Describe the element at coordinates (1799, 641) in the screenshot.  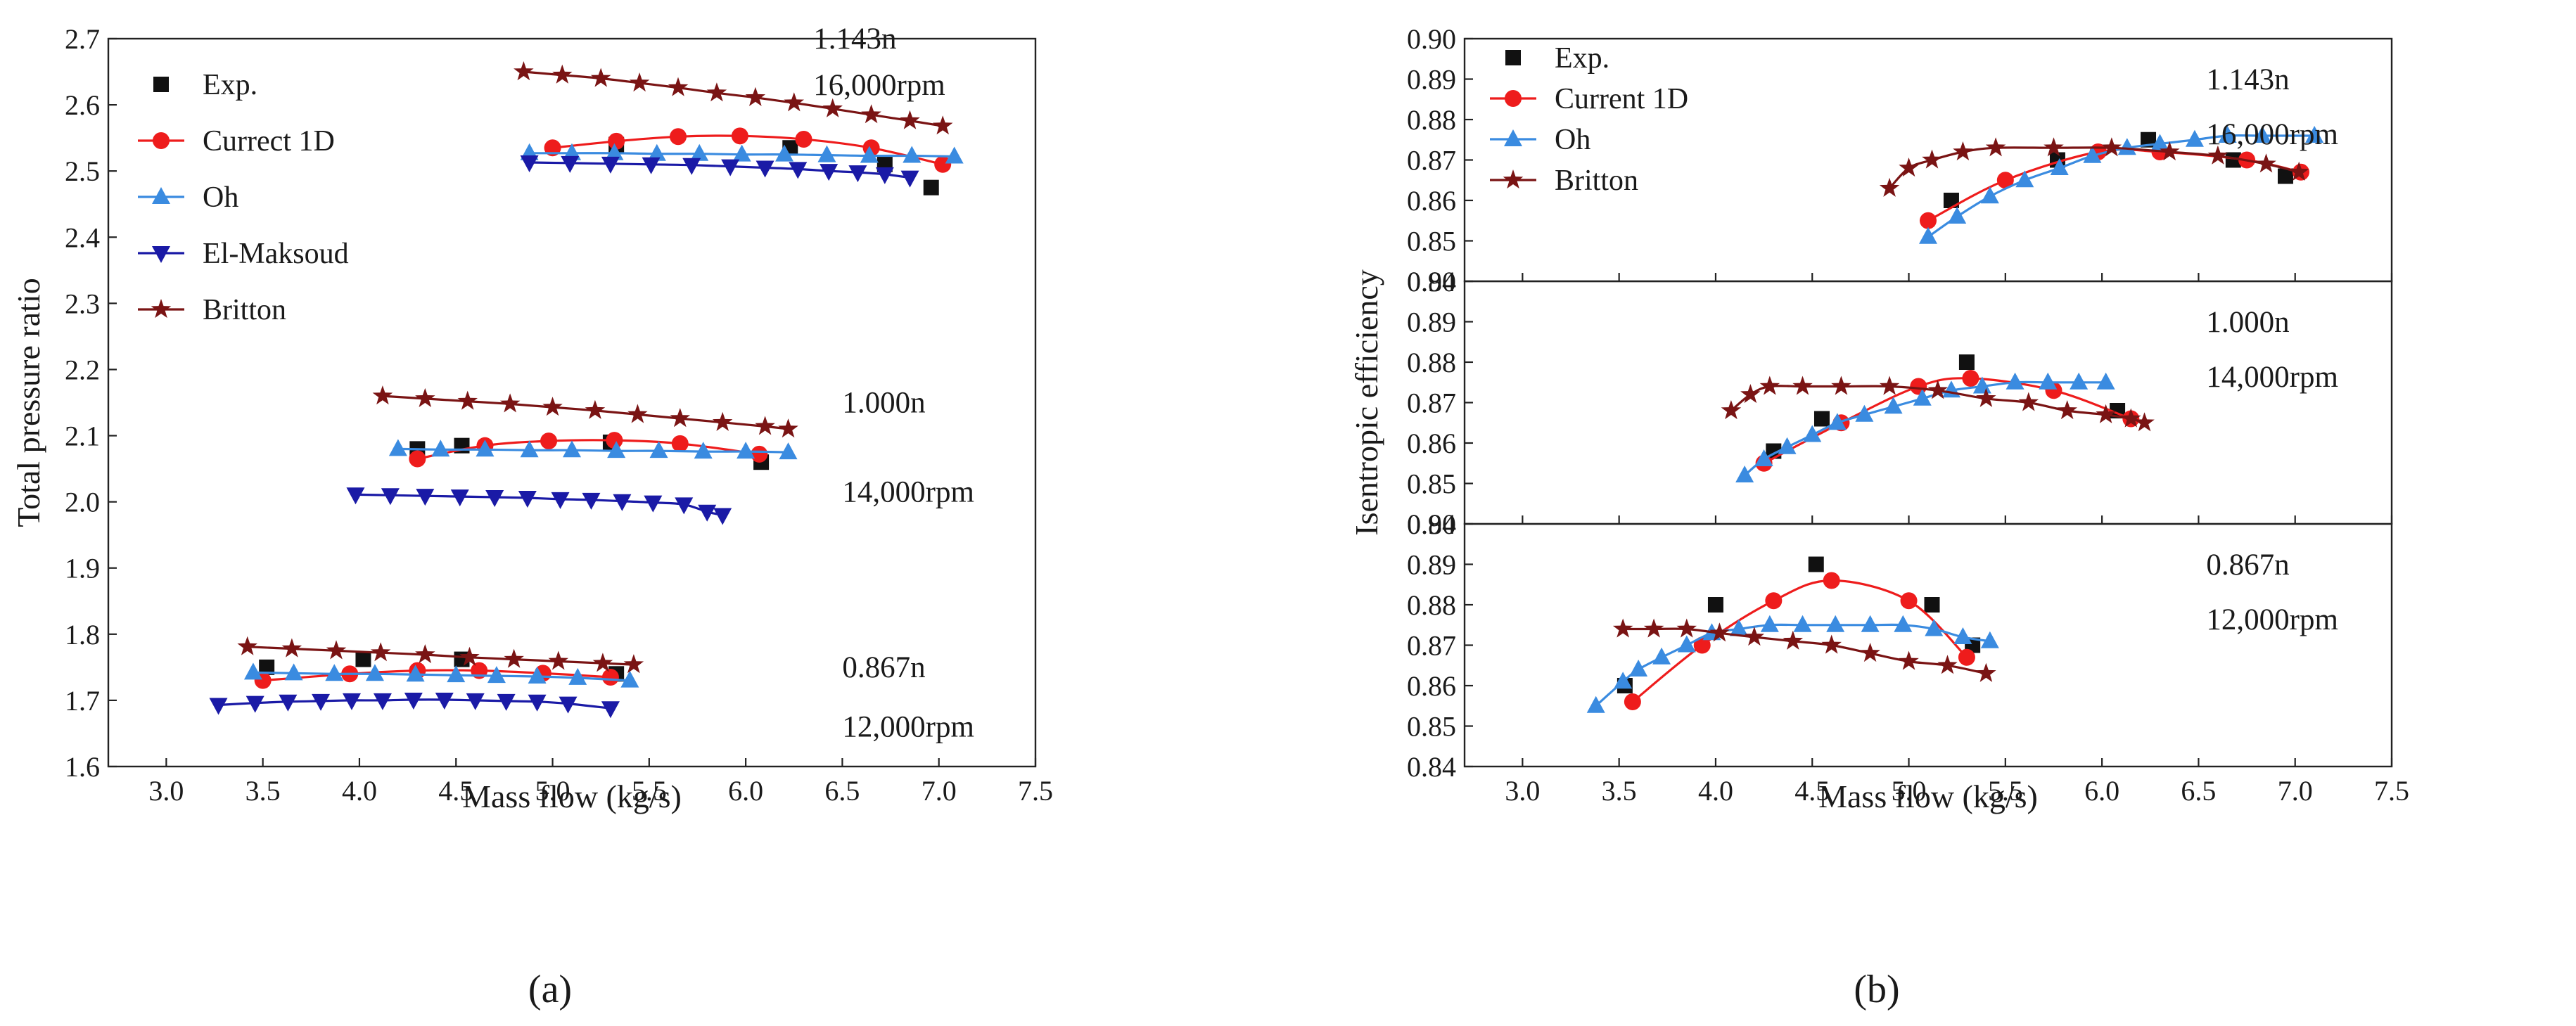
I see `b3-series-current-1d` at that location.